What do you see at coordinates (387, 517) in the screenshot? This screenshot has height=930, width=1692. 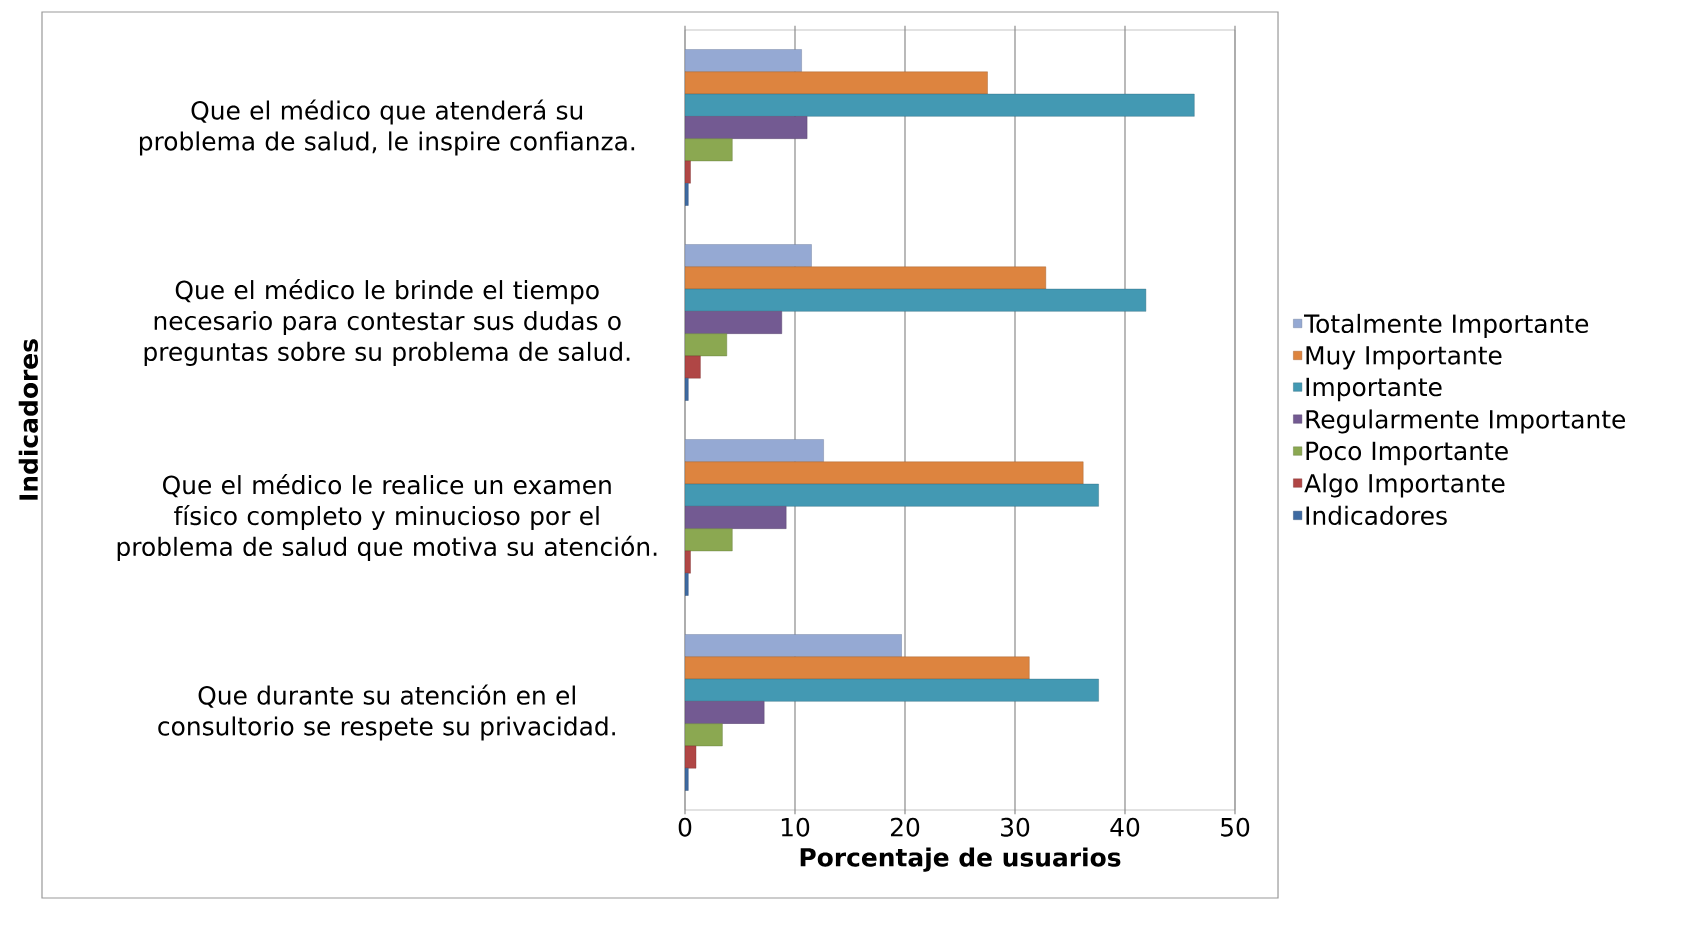 I see `y-tick-label: Que el médico le realice un examen físico completo y minucioso por el problema de salud que motiva su atención.` at bounding box center [387, 517].